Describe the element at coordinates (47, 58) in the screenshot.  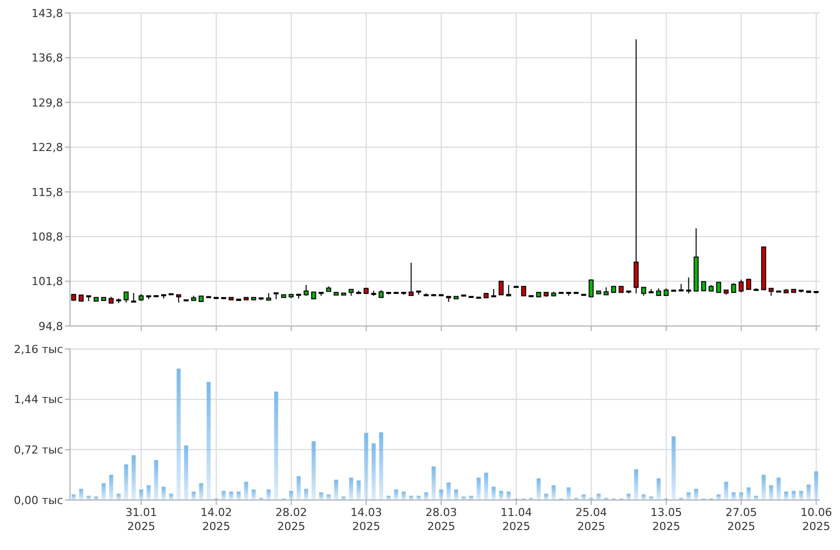
I see `y-tick-label: 136,8` at that location.